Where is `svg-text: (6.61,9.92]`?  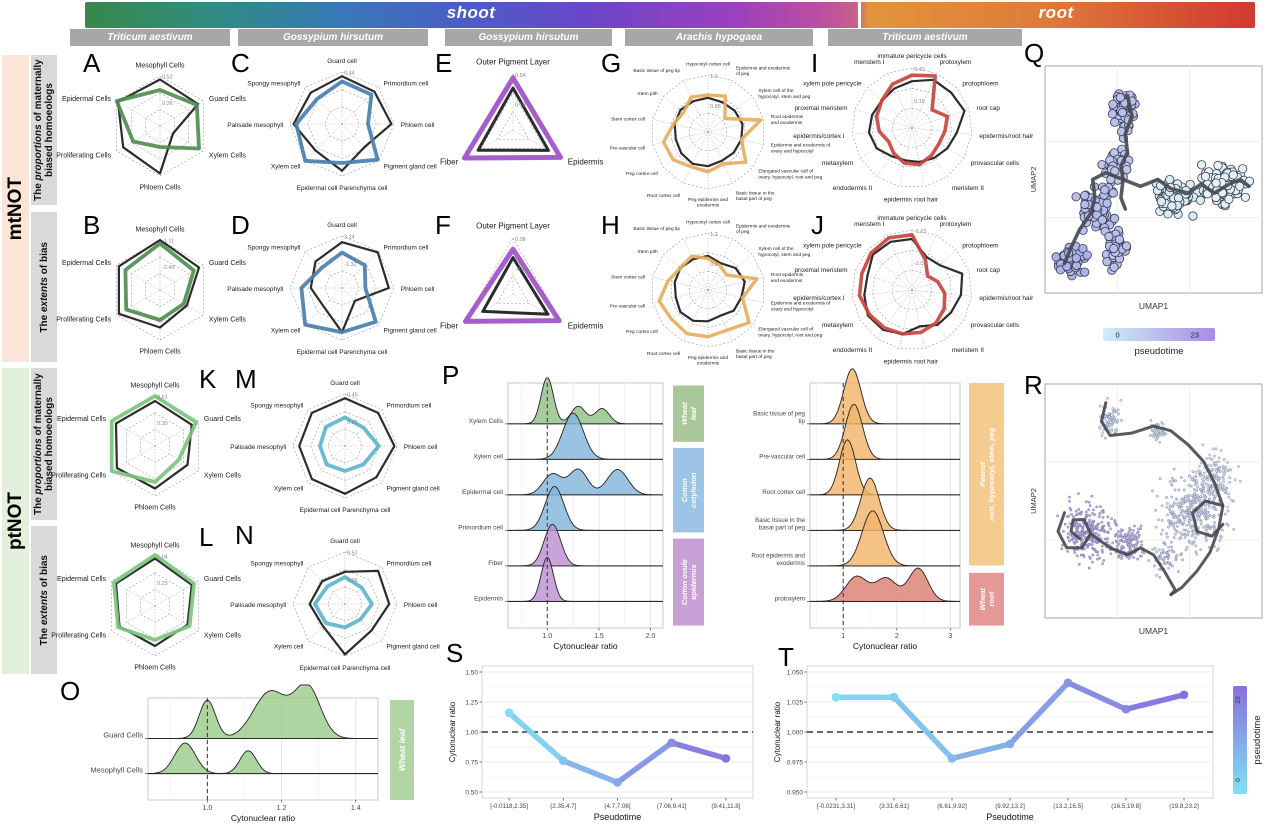 svg-text: (6.61,9.92] is located at coordinates (952, 806).